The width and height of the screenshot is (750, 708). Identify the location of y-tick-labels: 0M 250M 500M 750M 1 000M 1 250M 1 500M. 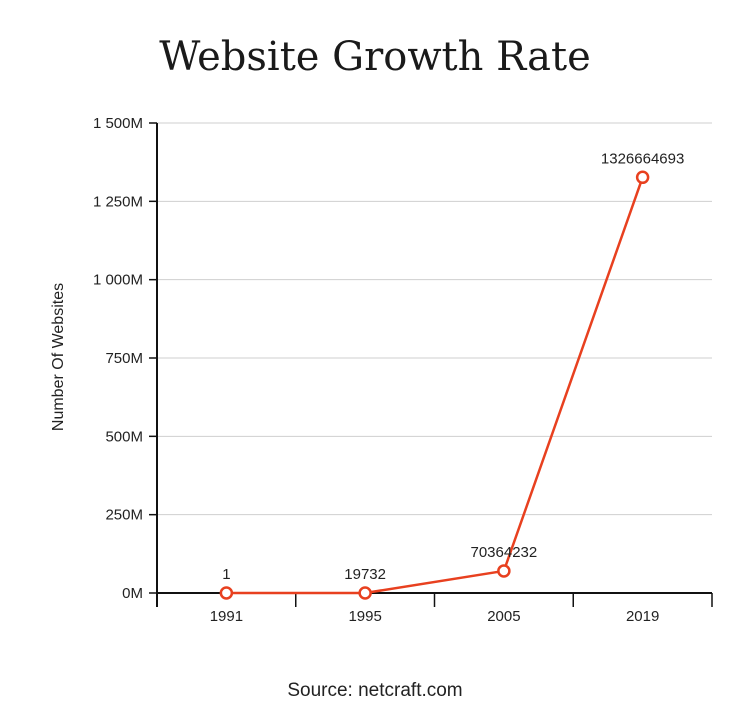
(118, 358).